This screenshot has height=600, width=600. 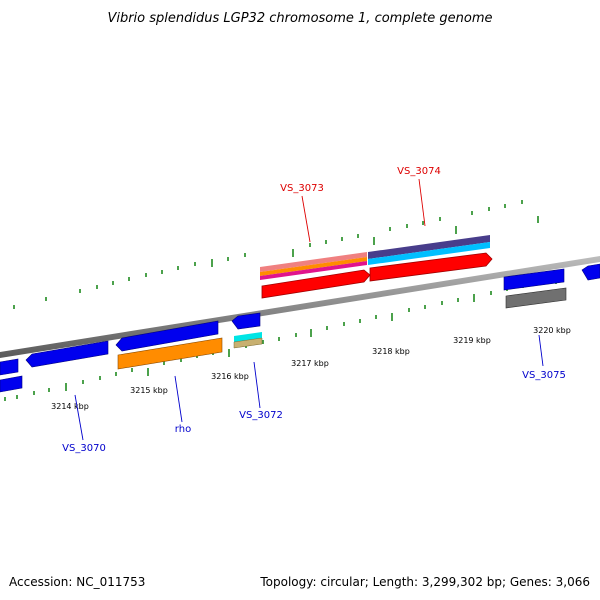 I want to click on gene-label-vs3072: VS_3072, so click(x=261, y=415).